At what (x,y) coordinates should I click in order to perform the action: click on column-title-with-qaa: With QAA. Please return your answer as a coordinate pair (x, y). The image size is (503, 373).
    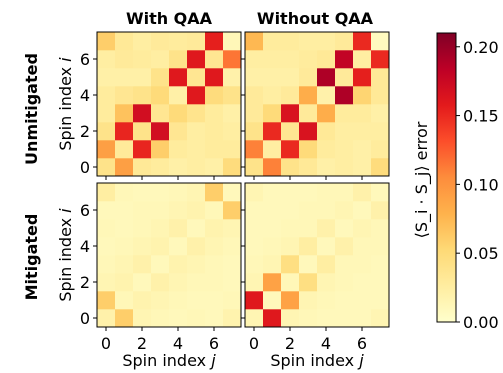
    Looking at the image, I should click on (169, 18).